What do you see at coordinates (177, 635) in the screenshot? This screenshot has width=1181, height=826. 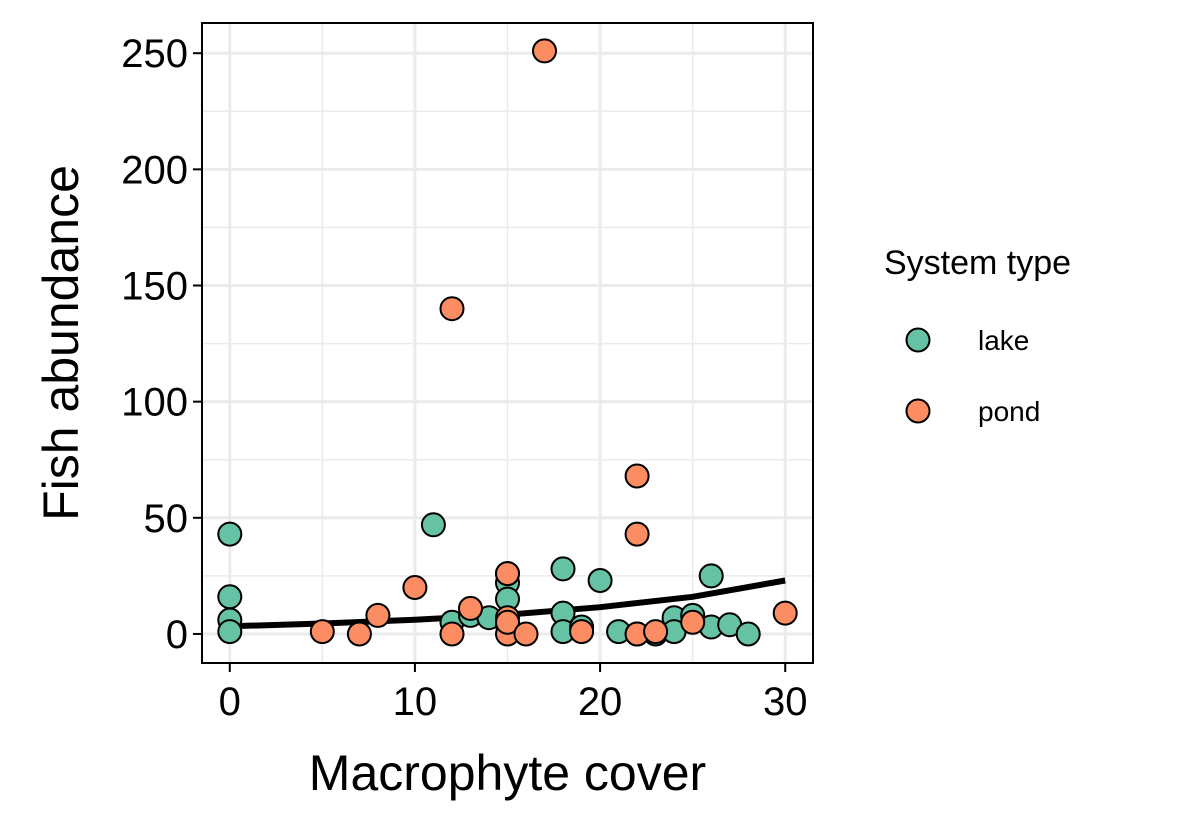 I see `y-tick-label: 0` at bounding box center [177, 635].